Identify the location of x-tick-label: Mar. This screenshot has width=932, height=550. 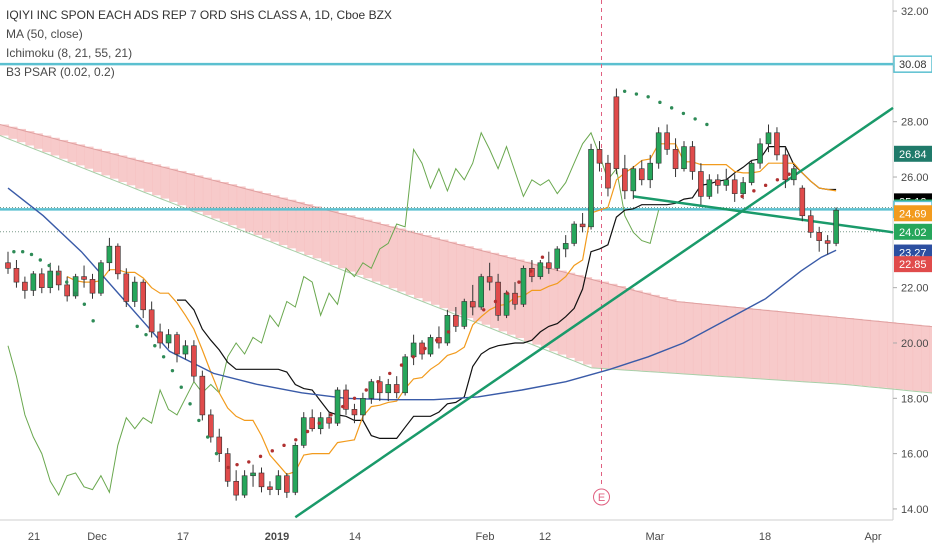
(655, 537).